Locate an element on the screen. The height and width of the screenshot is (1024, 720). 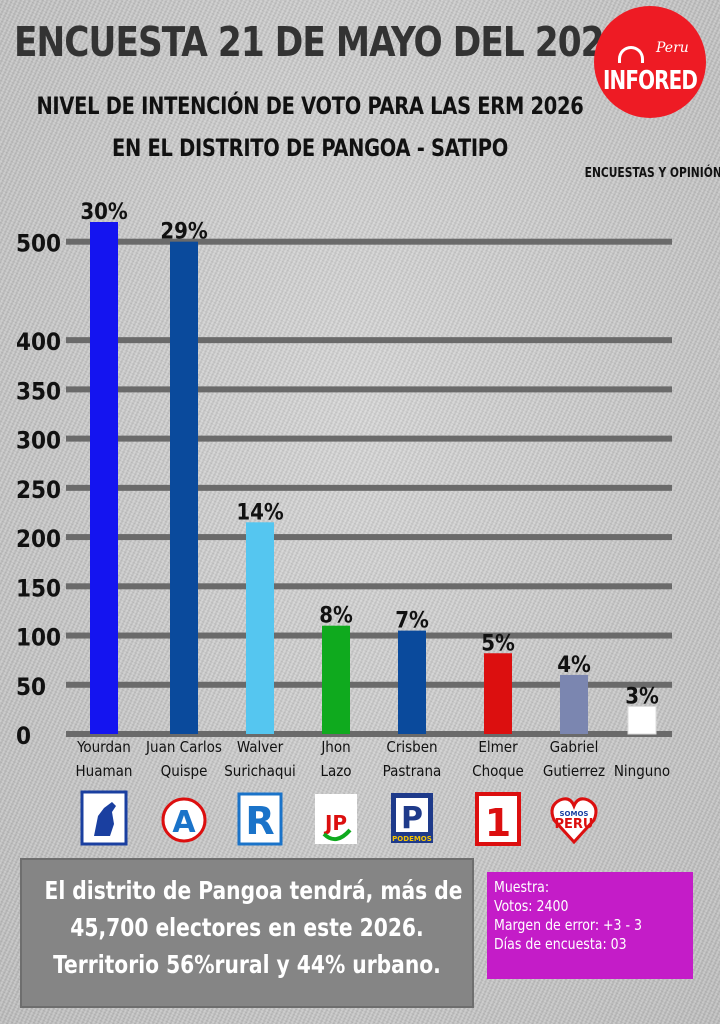
x-tick-label: Crisben is located at coordinates (411, 747).